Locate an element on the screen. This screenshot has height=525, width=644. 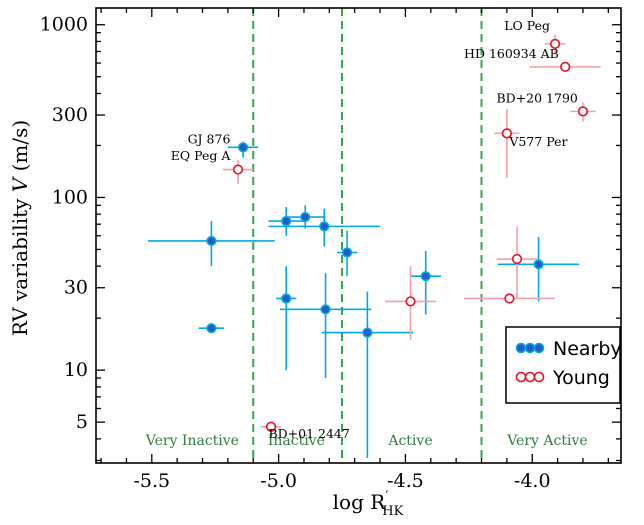
legend-label-nearby: Nearby is located at coordinates (587, 349).